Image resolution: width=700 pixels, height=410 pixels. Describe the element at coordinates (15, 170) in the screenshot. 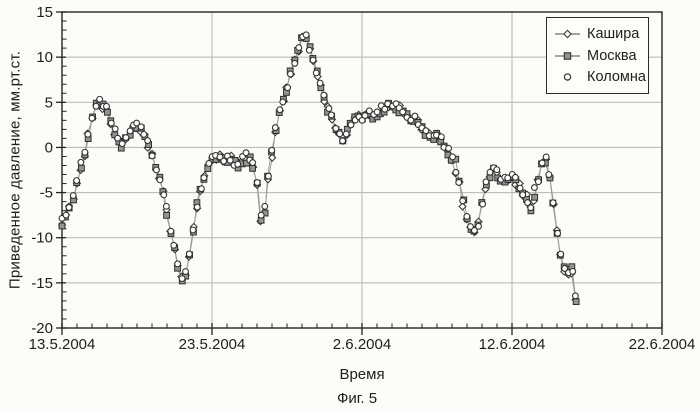

I see `y-axis-title: Приведенное давление, мм.рт.ст.` at that location.